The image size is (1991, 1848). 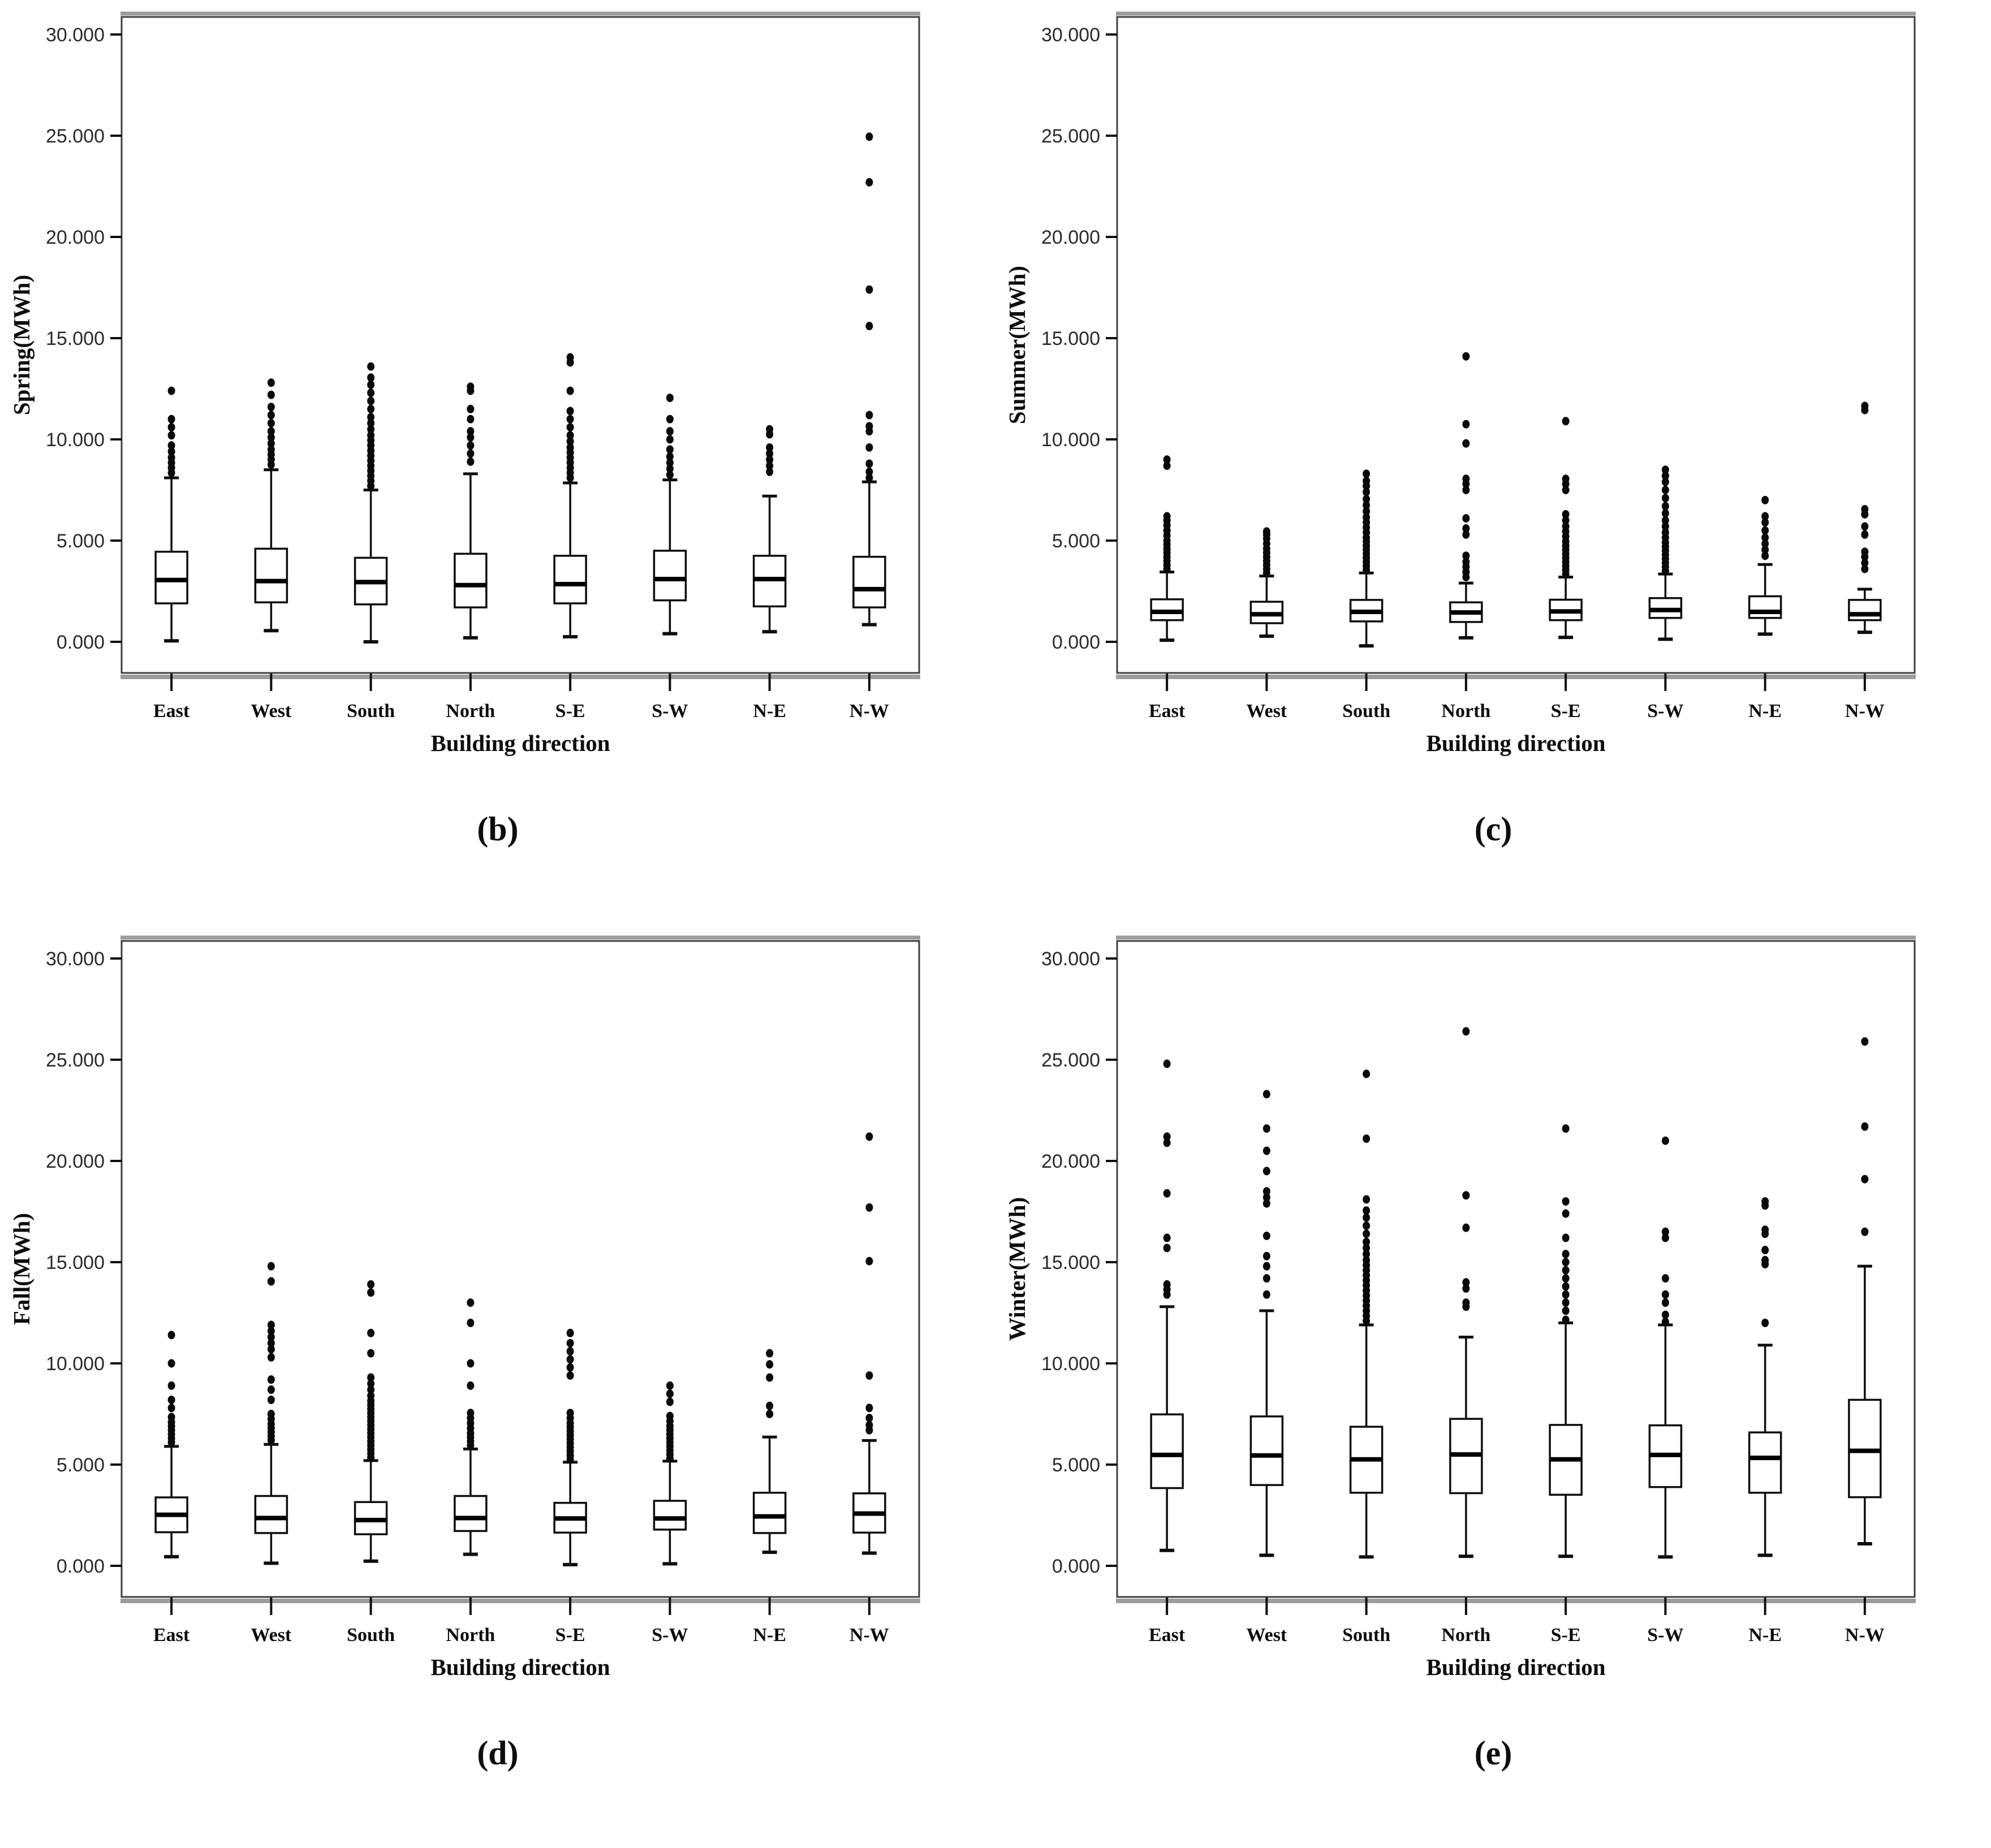 I want to click on x-tick-label: North, so click(x=471, y=711).